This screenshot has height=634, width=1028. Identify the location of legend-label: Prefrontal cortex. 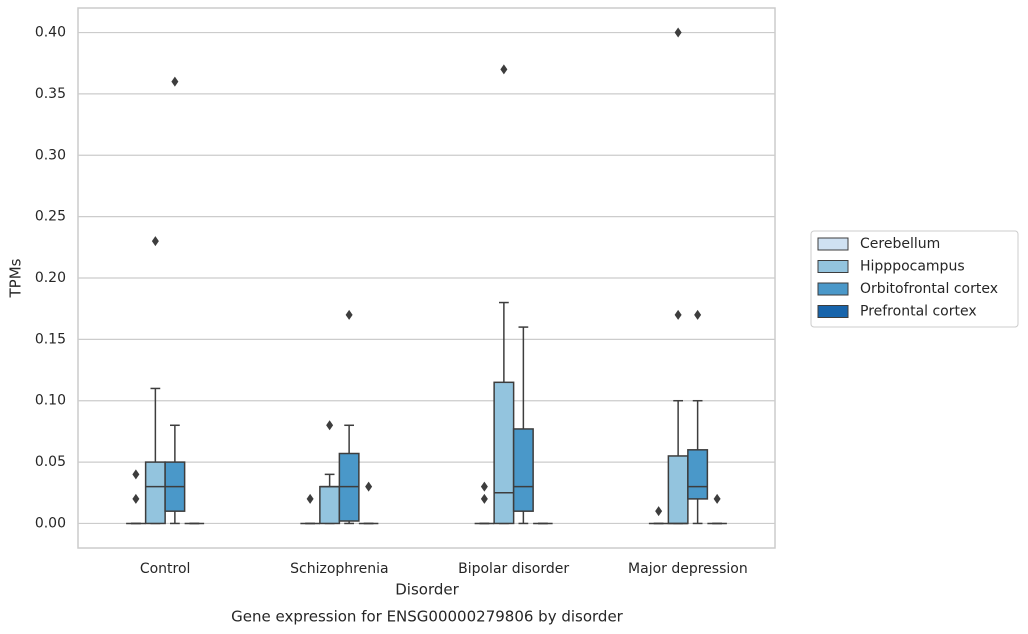
(918, 312).